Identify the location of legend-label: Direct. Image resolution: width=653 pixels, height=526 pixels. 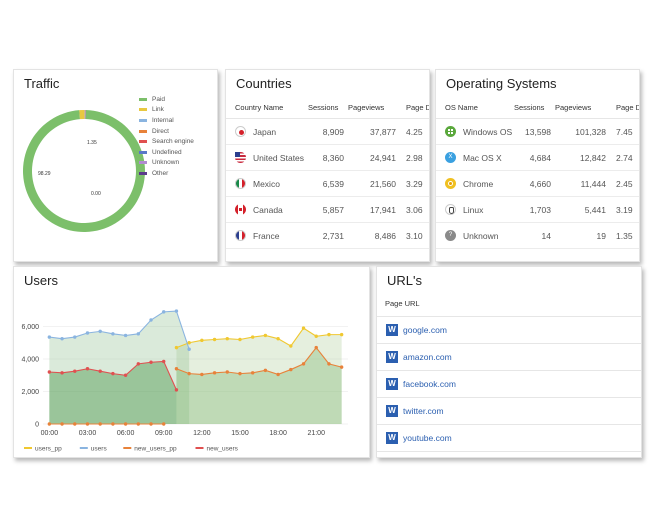
(160, 131).